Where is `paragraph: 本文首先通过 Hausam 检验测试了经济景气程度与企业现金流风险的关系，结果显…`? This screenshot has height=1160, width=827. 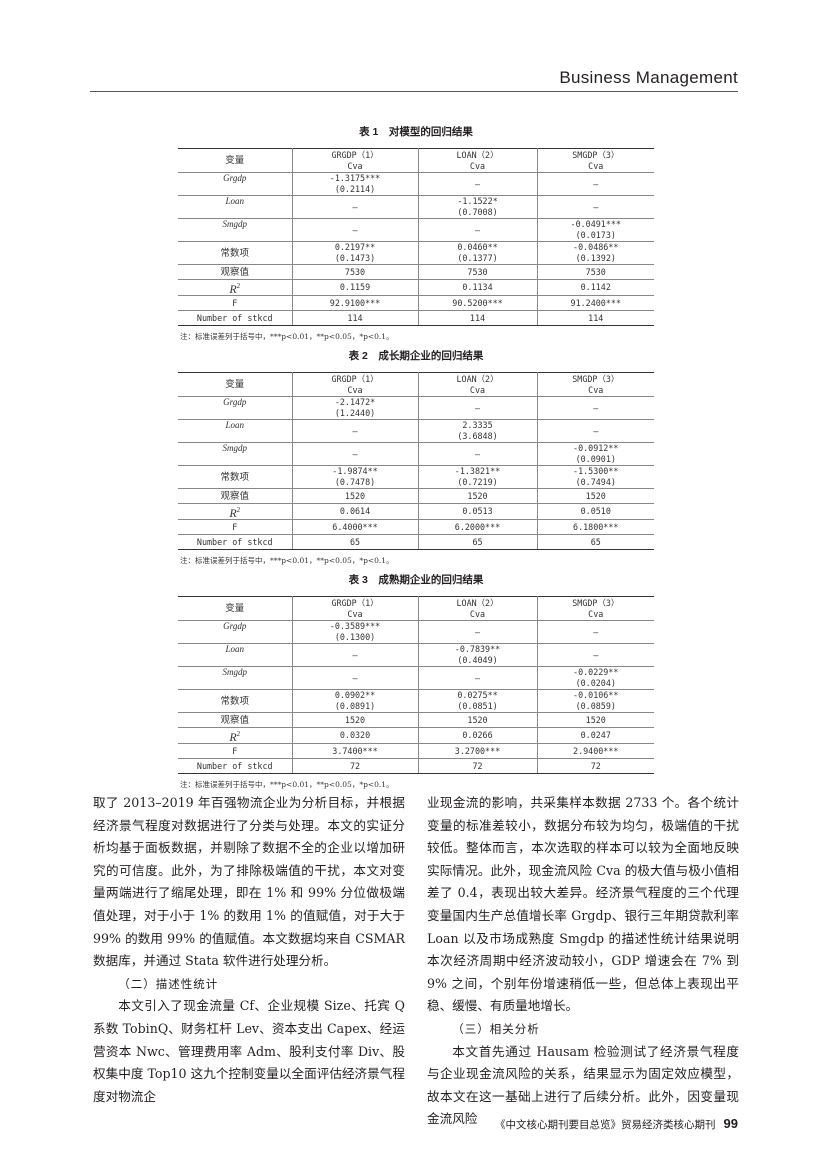 paragraph: 本文首先通过 Hausam 检验测试了经济景气程度与企业现金流风险的关系，结果显… is located at coordinates (583, 1085).